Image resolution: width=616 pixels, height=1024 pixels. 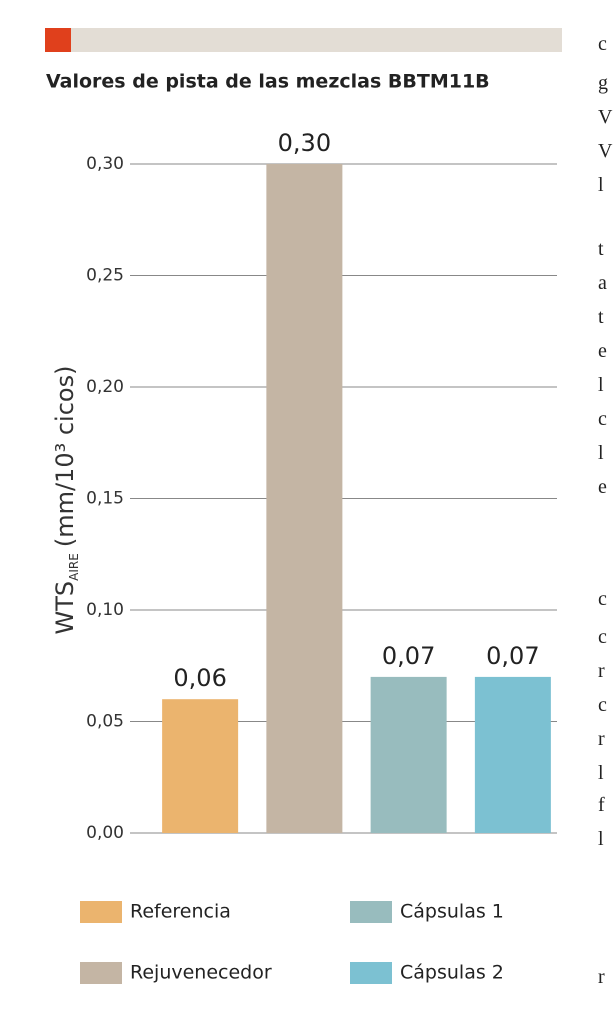 I want to click on value-label: 0,06, so click(x=199, y=678).